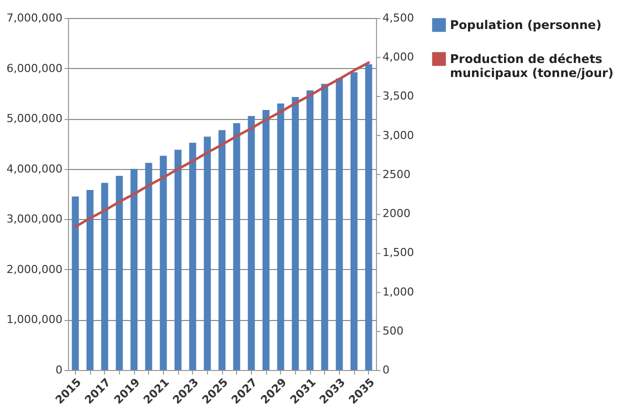  What do you see at coordinates (532, 66) in the screenshot?
I see `legend-label: Production de déchets municipaux (tonne/jour)` at bounding box center [532, 66].